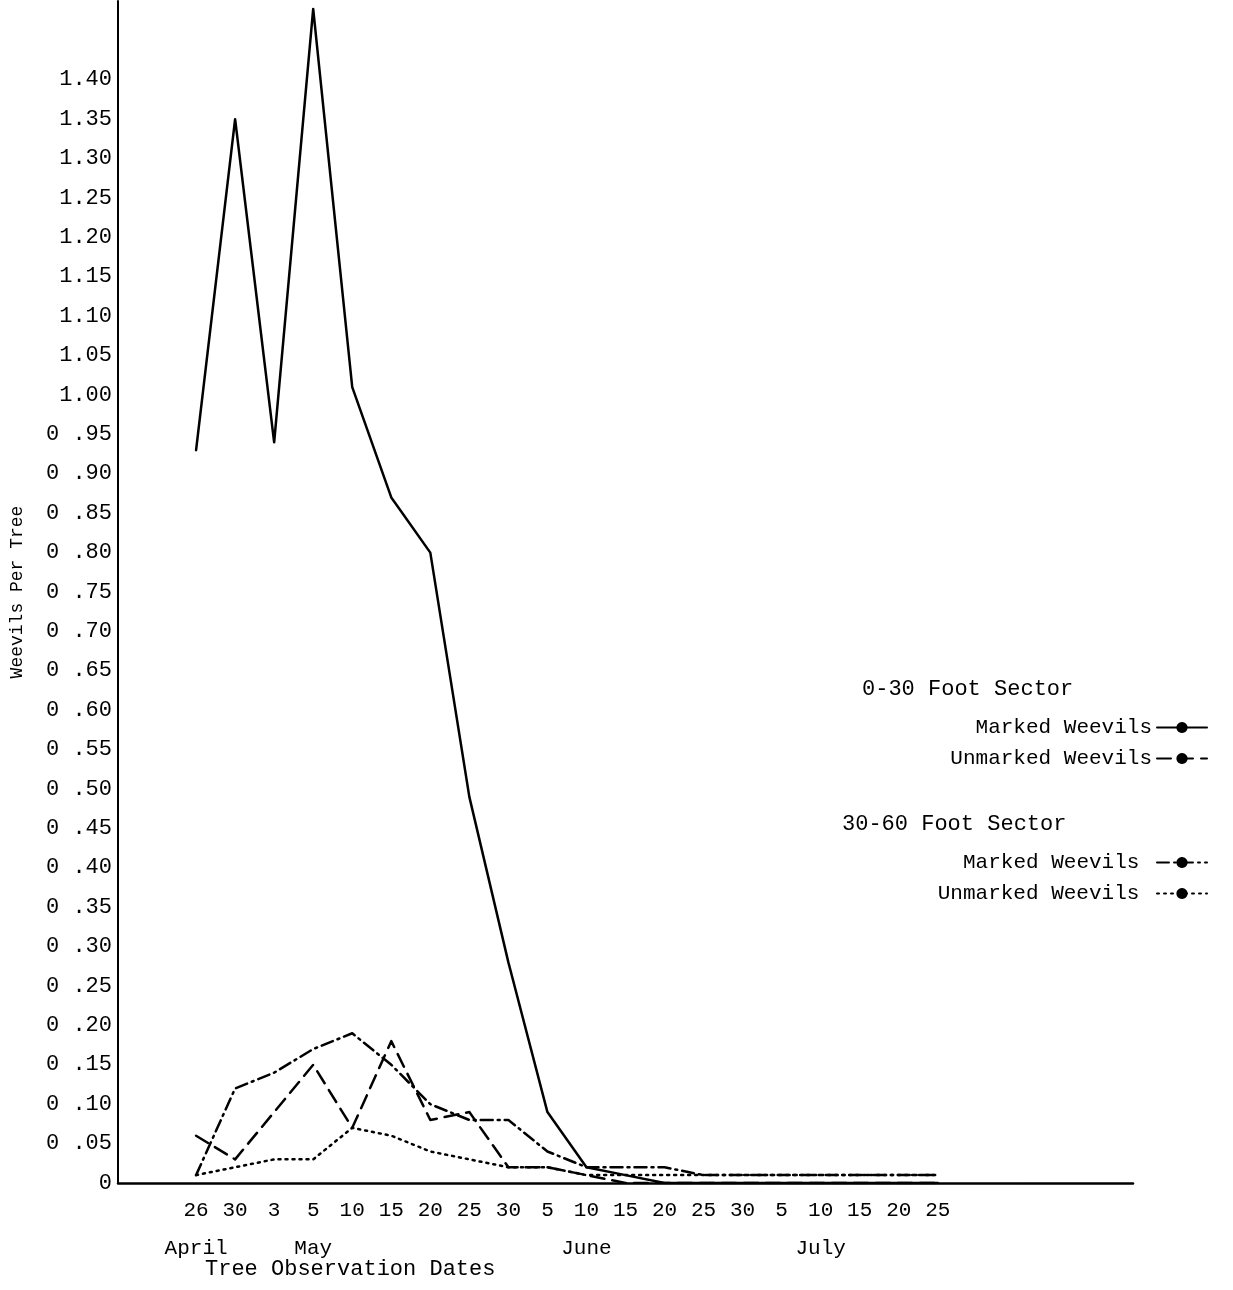 Image resolution: width=1233 pixels, height=1290 pixels. What do you see at coordinates (85, 119) in the screenshot?
I see `y-tick-label: 1.35` at bounding box center [85, 119].